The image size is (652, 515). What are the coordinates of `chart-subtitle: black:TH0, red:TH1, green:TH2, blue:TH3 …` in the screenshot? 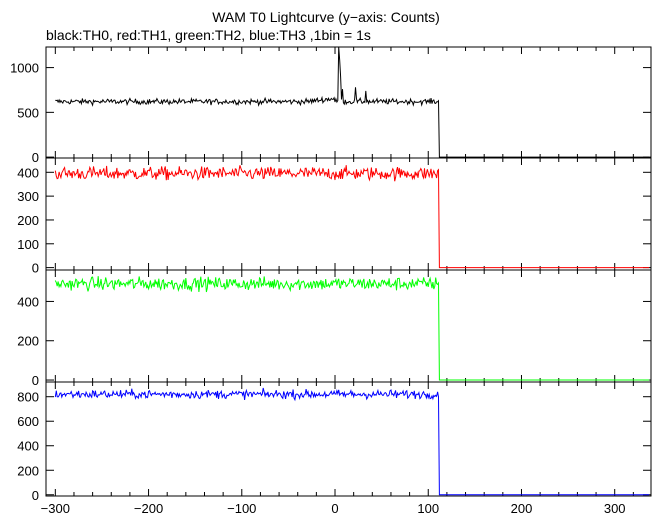 It's located at (208, 35).